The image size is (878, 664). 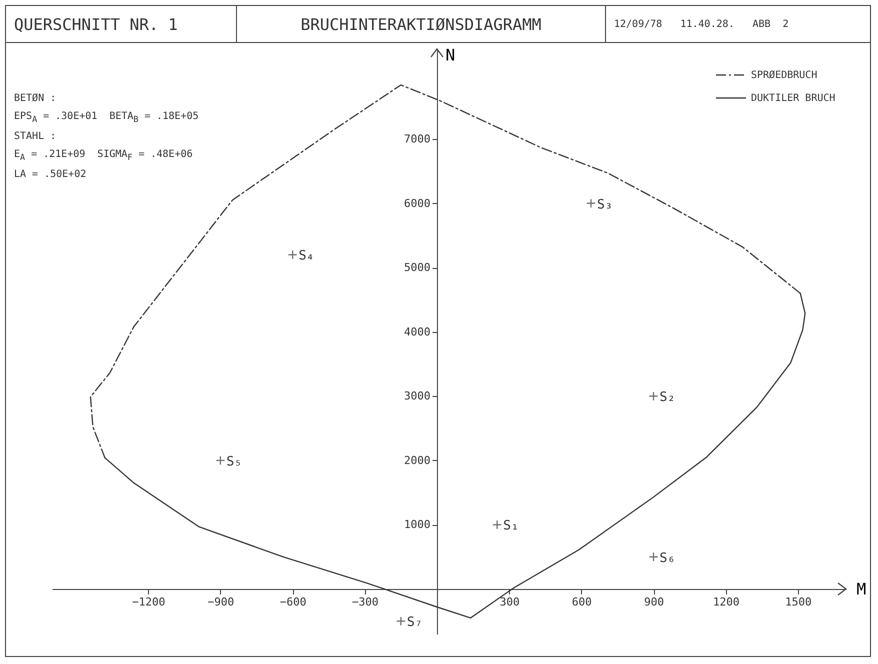 I want to click on annotation: E$_{A}$ = .21E+09 SIGMA$_{F}$ = .48E+06, so click(x=104, y=156).